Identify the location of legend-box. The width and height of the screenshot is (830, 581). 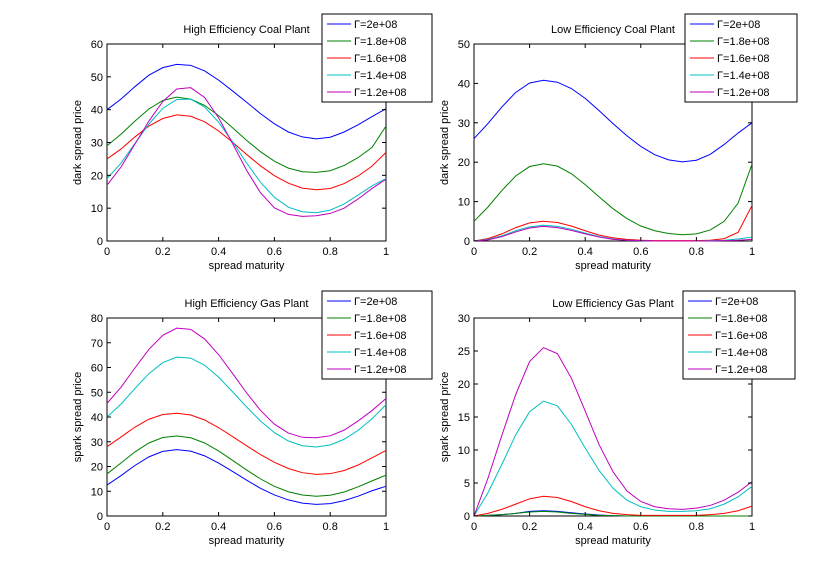
(377, 58).